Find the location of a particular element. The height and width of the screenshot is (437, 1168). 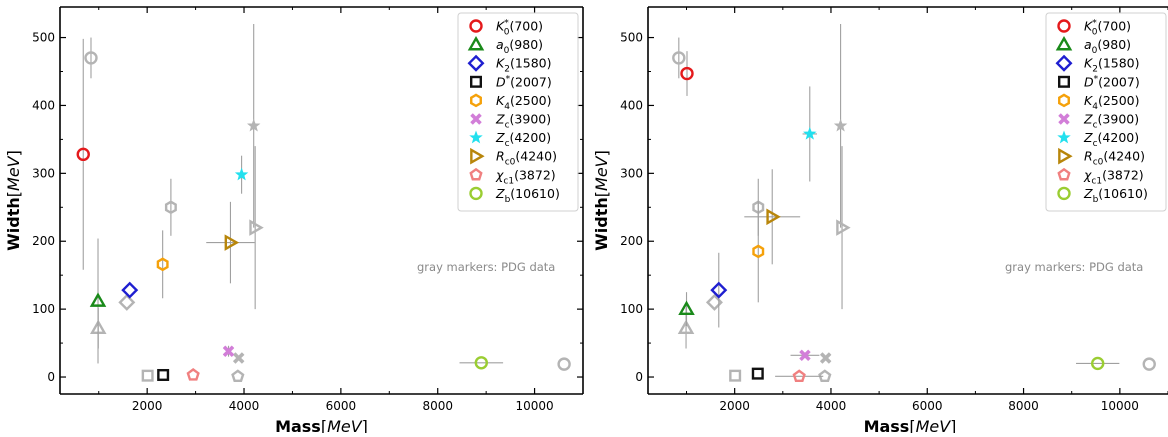

x-axis-label: Mass[MeV] is located at coordinates (910, 425).